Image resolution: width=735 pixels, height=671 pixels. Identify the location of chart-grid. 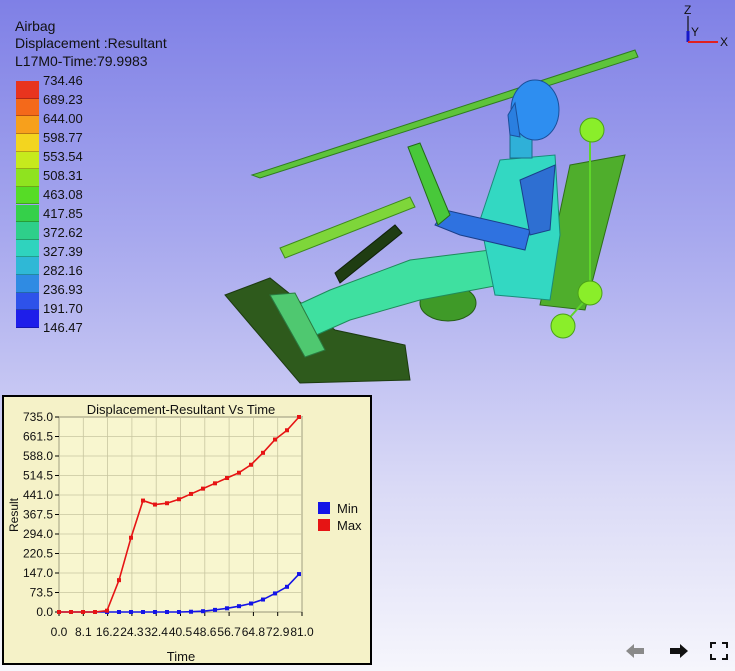
(180, 514).